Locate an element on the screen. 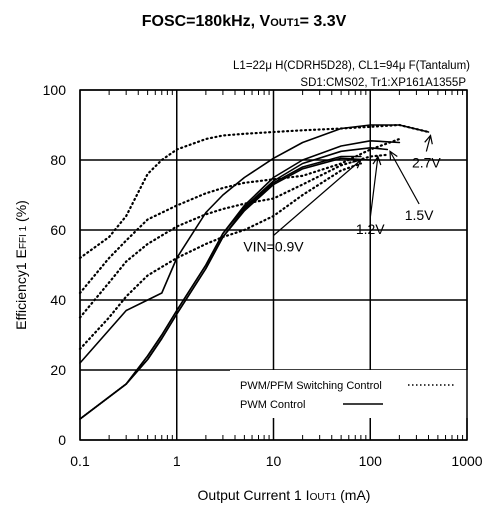  annotation-label: 2.7V is located at coordinates (426, 163).